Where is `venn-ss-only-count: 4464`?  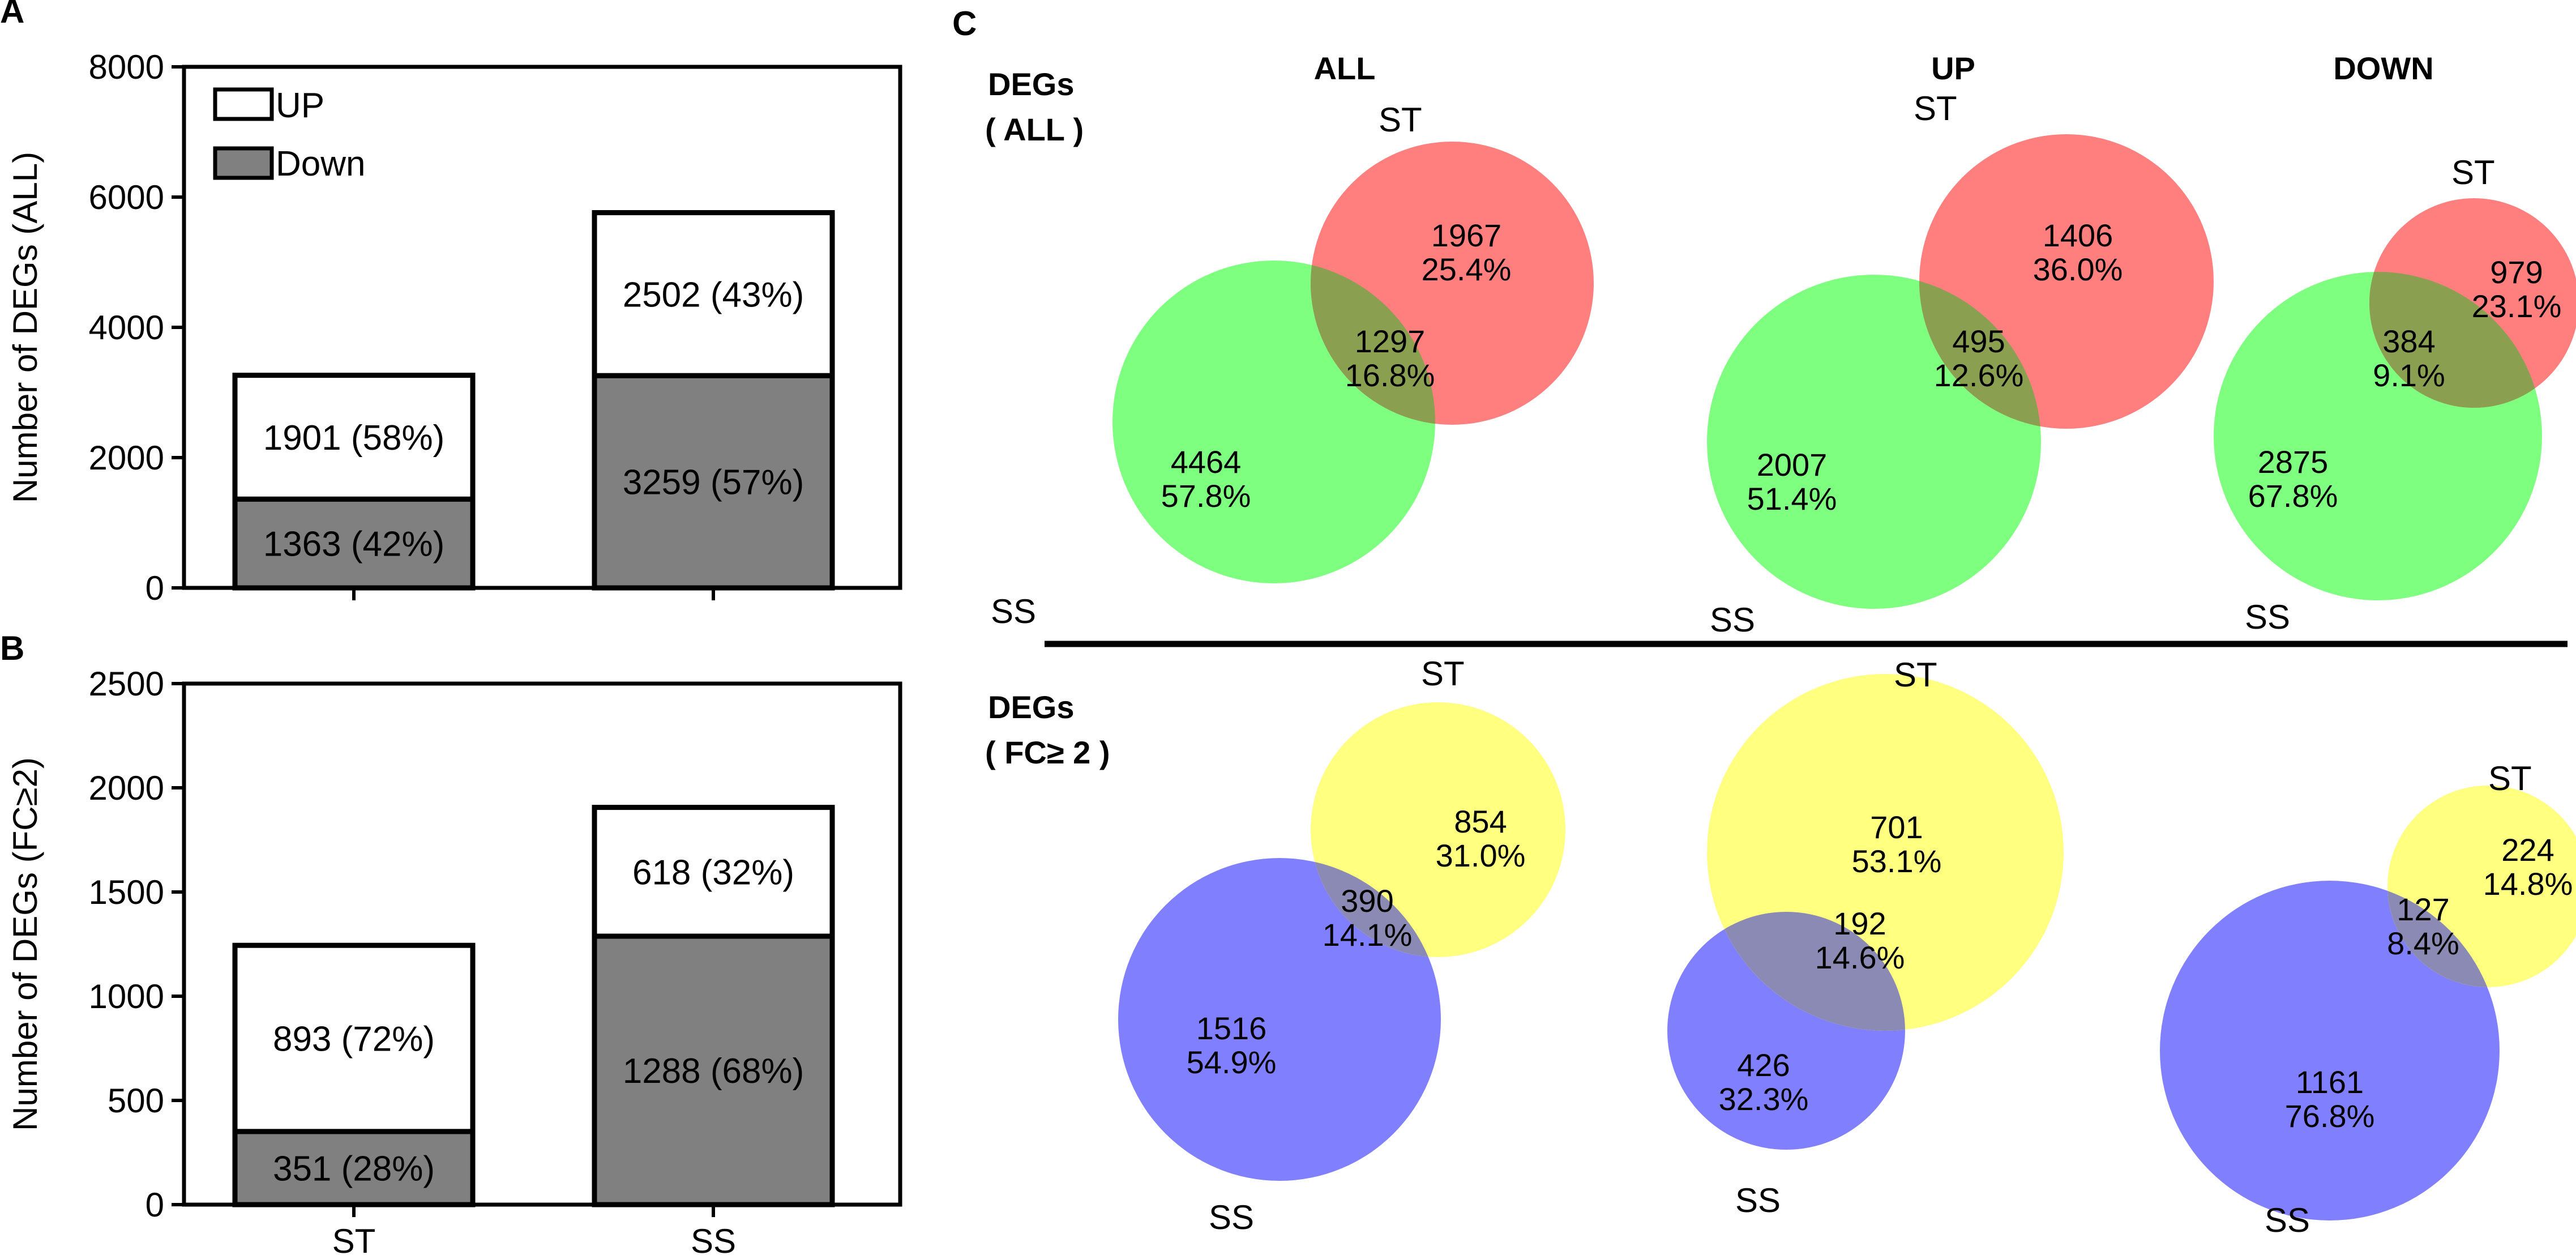
venn-ss-only-count: 4464 is located at coordinates (1206, 462).